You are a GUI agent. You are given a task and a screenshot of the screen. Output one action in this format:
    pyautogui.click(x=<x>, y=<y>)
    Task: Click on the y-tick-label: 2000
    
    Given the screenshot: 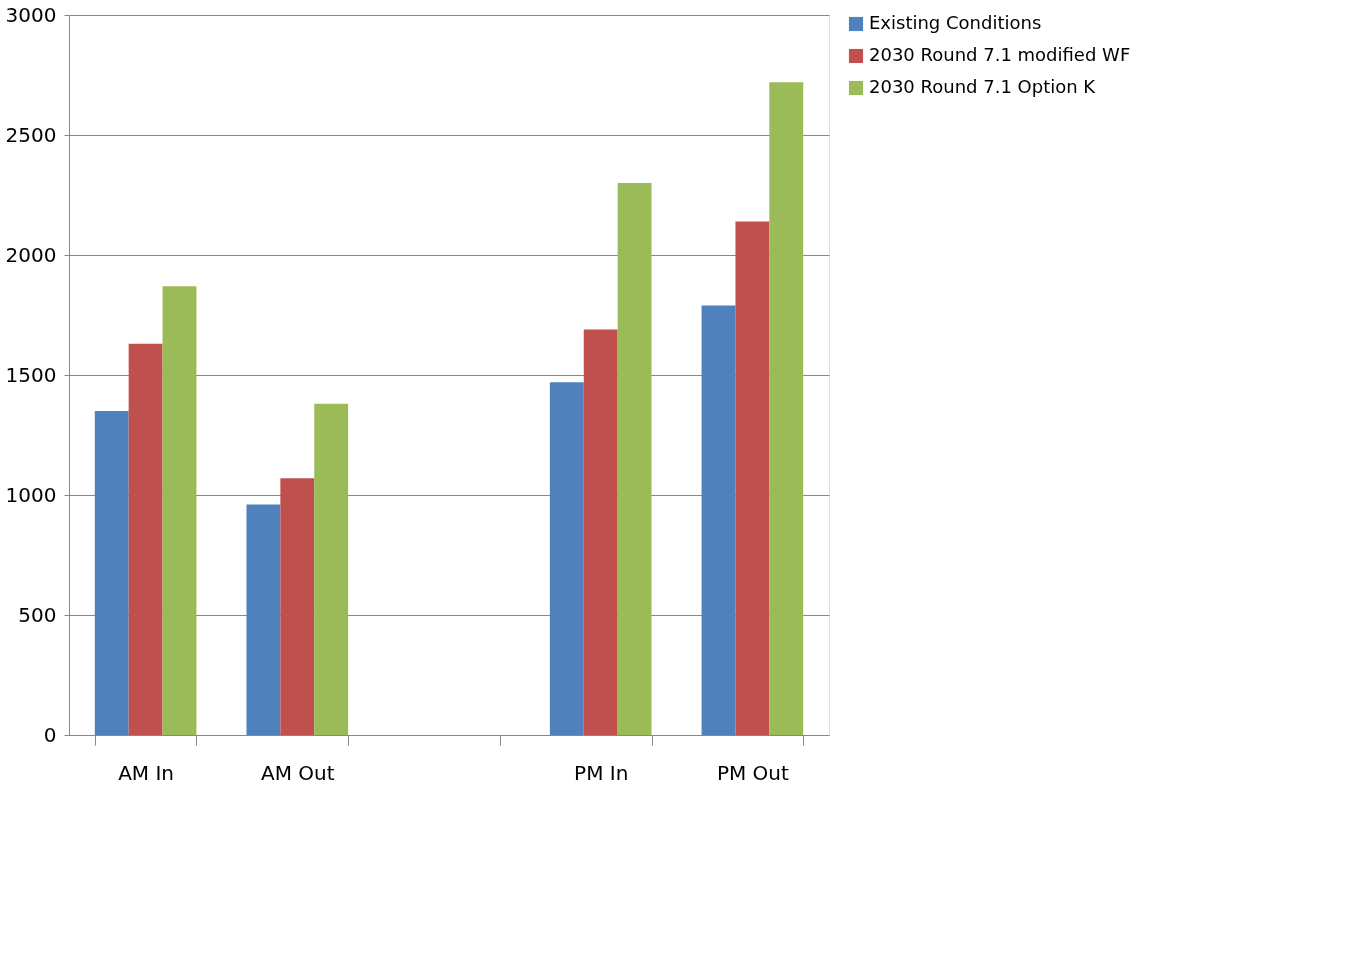 What is the action you would take?
    pyautogui.click(x=31, y=254)
    